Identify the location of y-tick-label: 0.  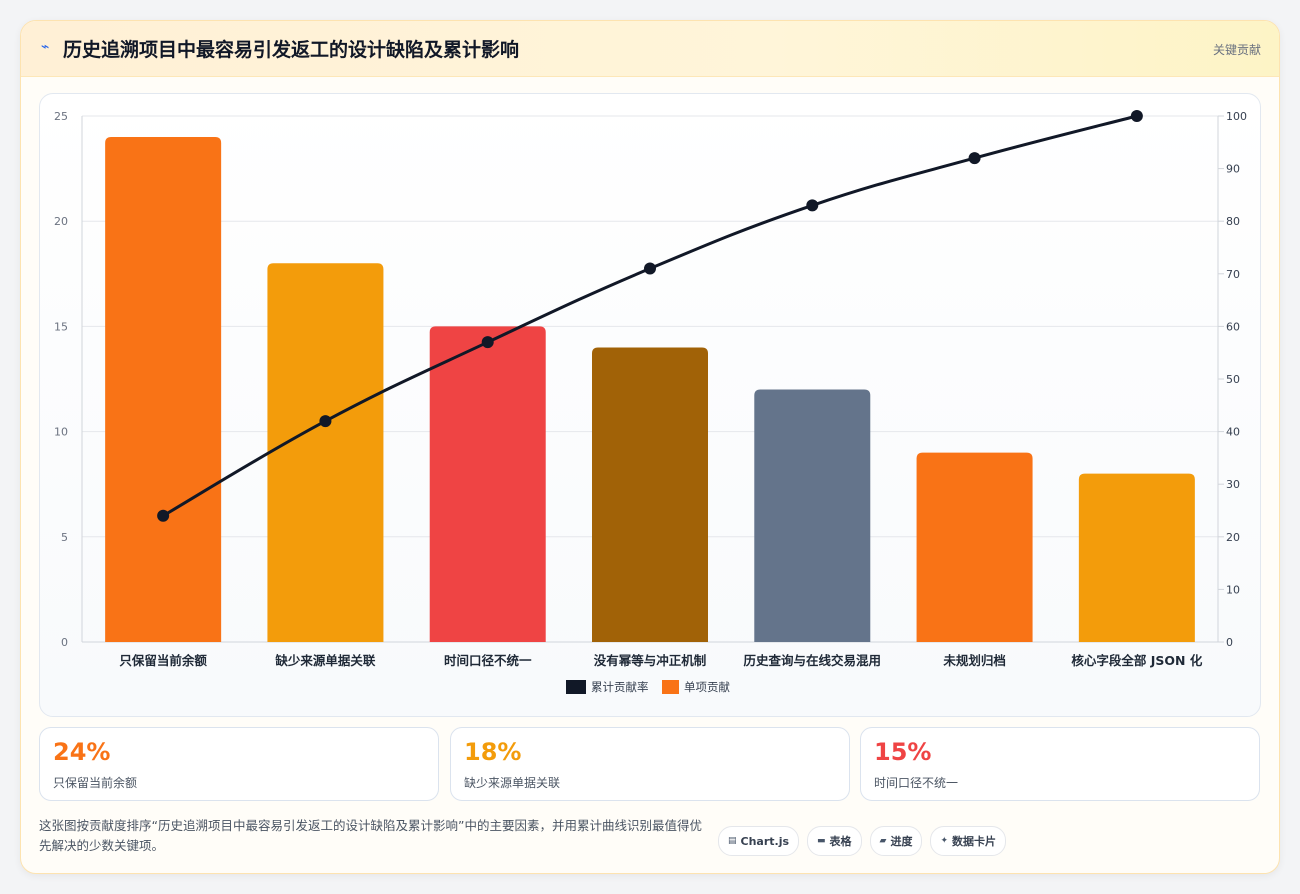
(64, 642).